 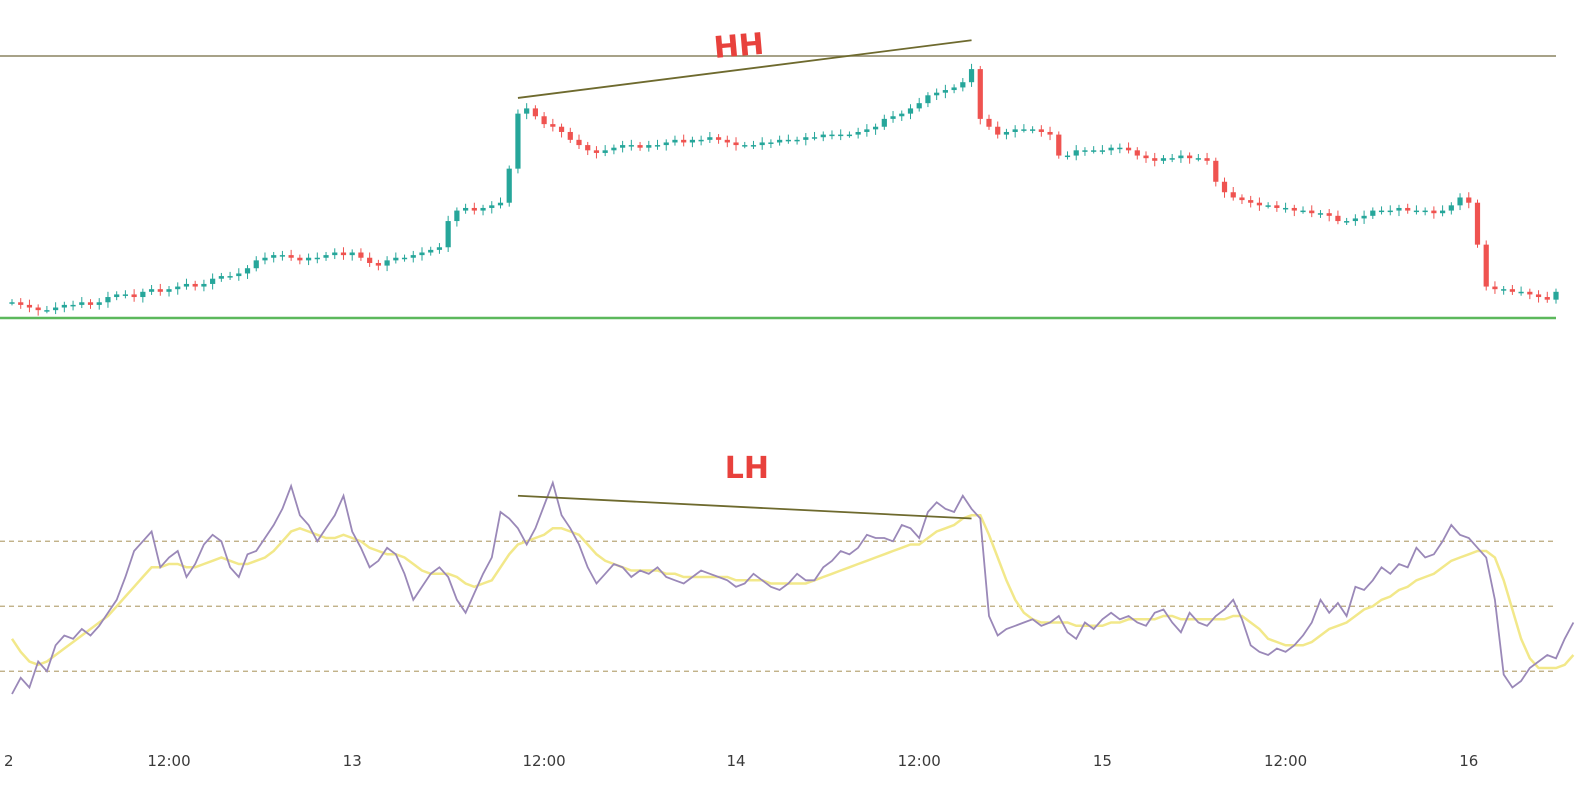 What do you see at coordinates (738, 46) in the screenshot?
I see `hh-label: HH` at bounding box center [738, 46].